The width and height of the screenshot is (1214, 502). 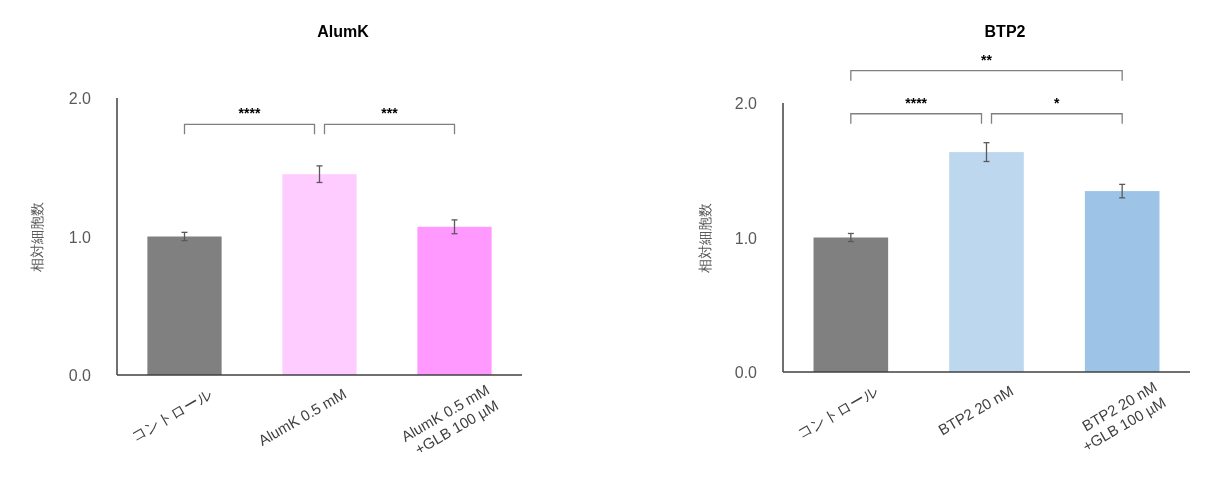 What do you see at coordinates (1005, 31) in the screenshot?
I see `chart-title: BTP2` at bounding box center [1005, 31].